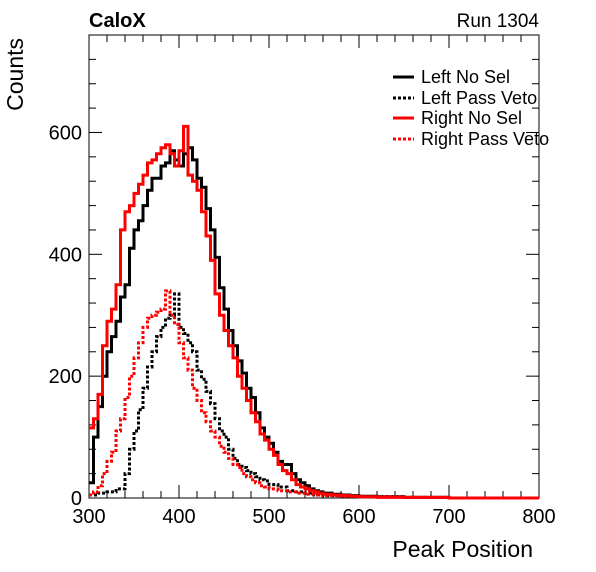  What do you see at coordinates (178, 517) in the screenshot?
I see `x-tick-label: 400` at bounding box center [178, 517].